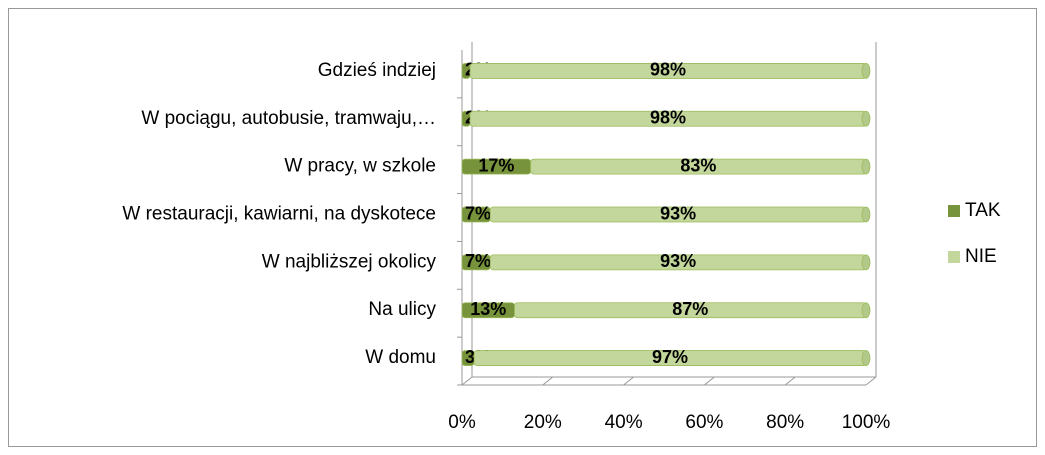  Describe the element at coordinates (698, 165) in the screenshot. I see `data-label: 83%` at that location.